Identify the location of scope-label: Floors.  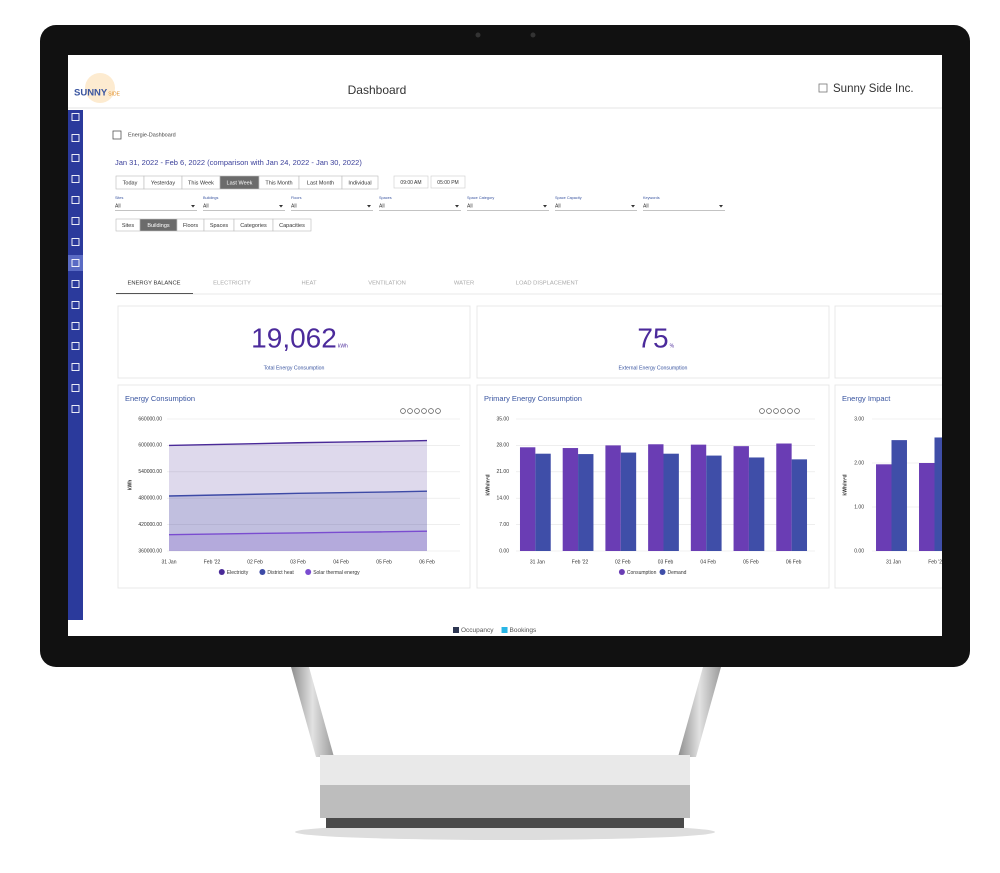
(191, 226).